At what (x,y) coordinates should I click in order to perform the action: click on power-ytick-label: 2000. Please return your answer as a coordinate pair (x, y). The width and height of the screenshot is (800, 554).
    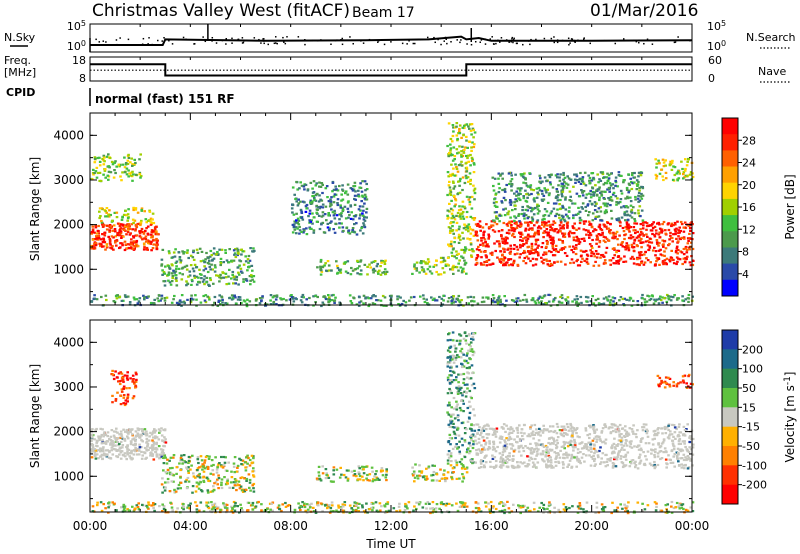
    Looking at the image, I should click on (68, 225).